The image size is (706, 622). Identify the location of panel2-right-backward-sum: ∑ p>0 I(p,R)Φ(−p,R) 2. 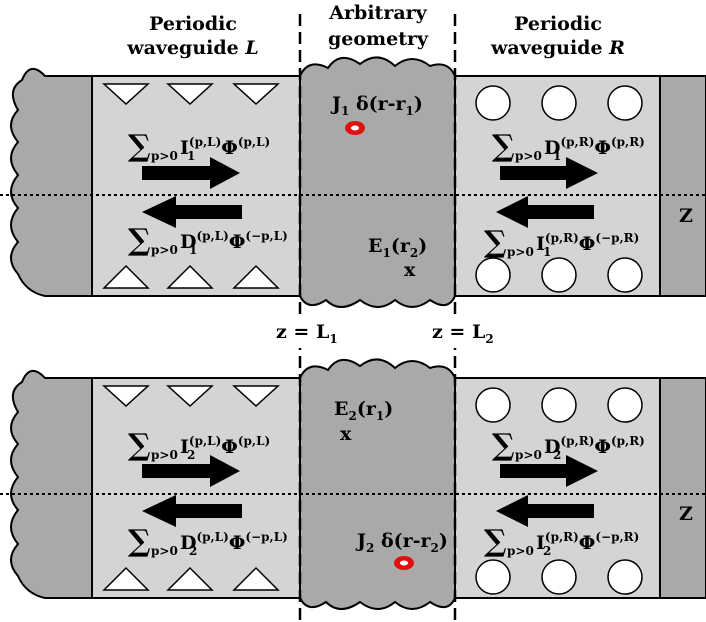
(561, 541).